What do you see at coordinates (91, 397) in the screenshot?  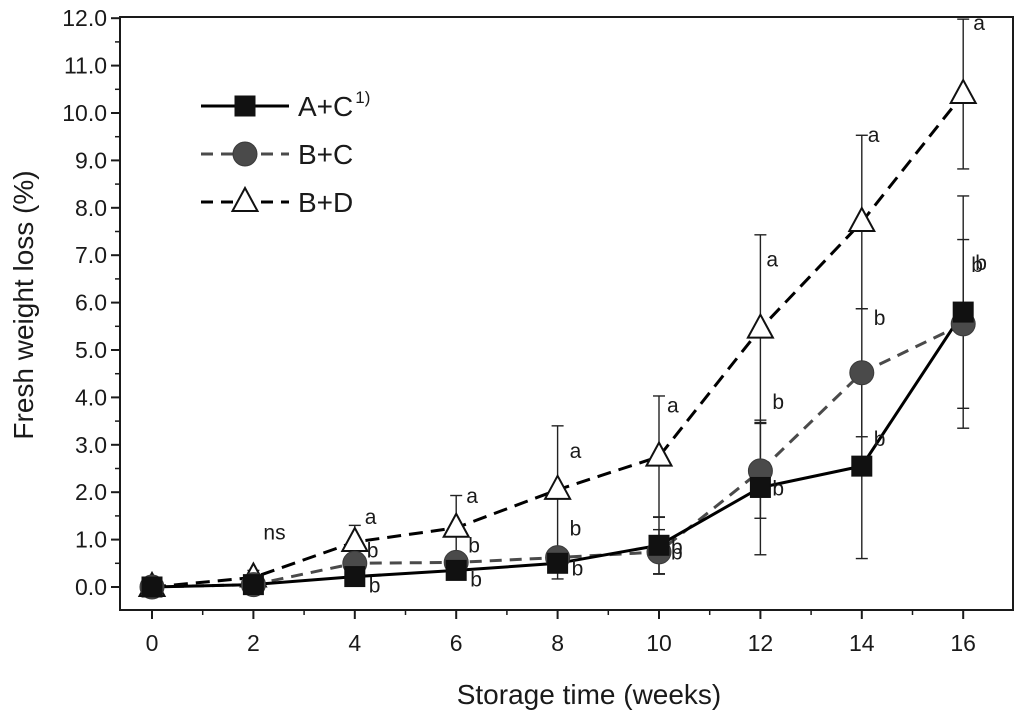 I see `y-tick-label: 4.0` at bounding box center [91, 397].